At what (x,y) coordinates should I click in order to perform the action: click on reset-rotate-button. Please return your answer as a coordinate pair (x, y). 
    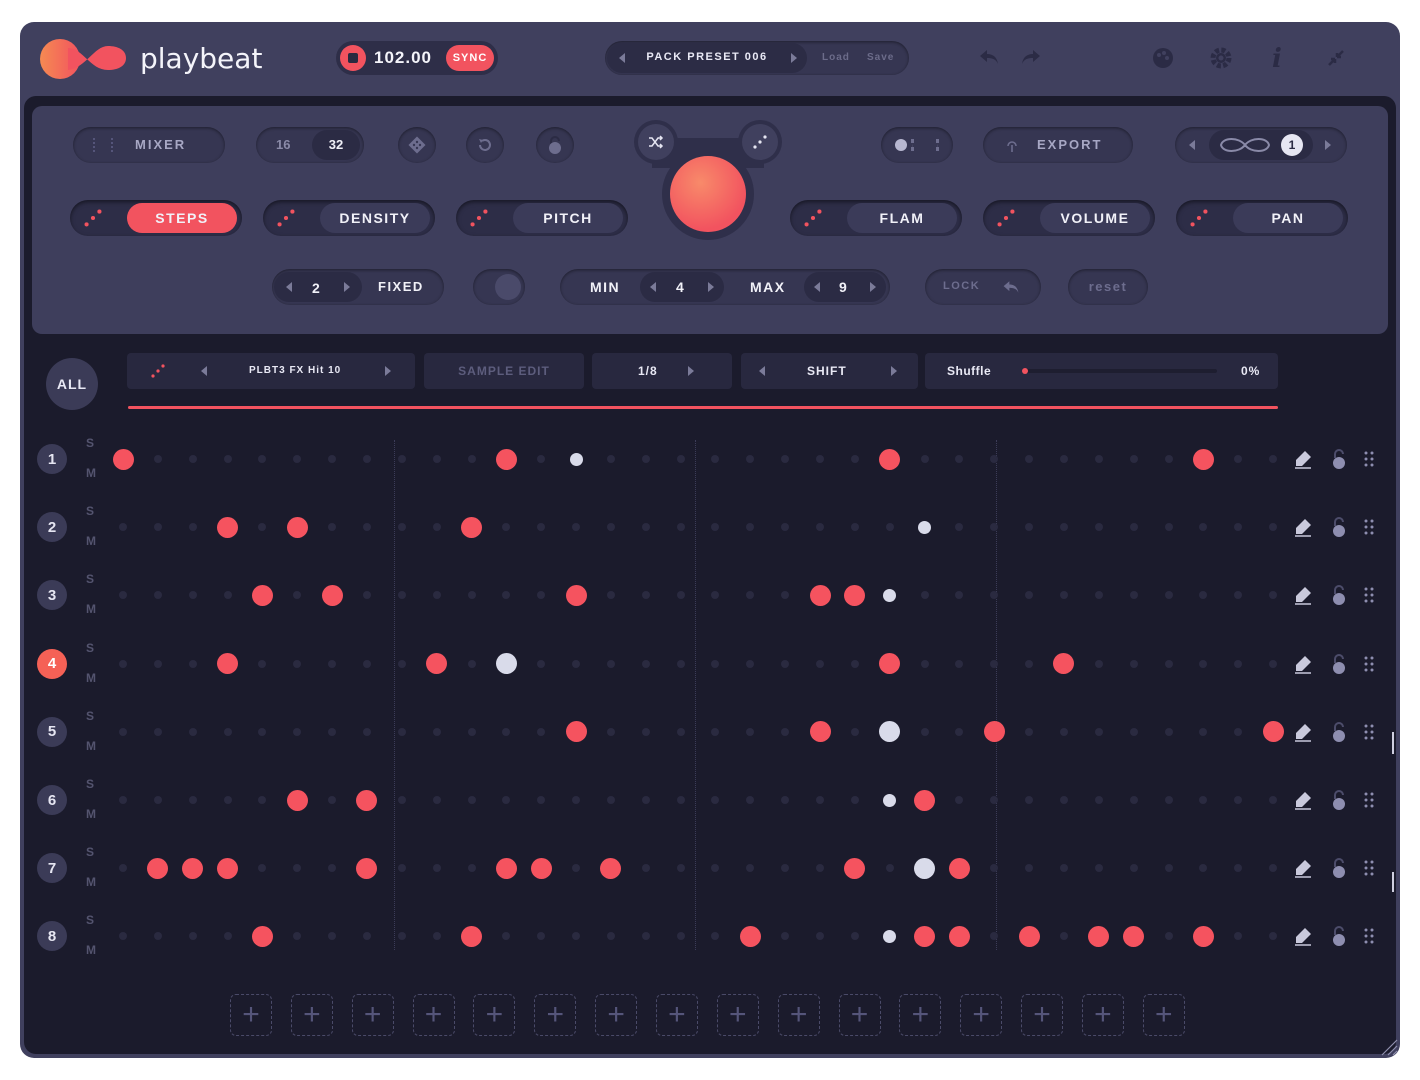
    Looking at the image, I should click on (485, 145).